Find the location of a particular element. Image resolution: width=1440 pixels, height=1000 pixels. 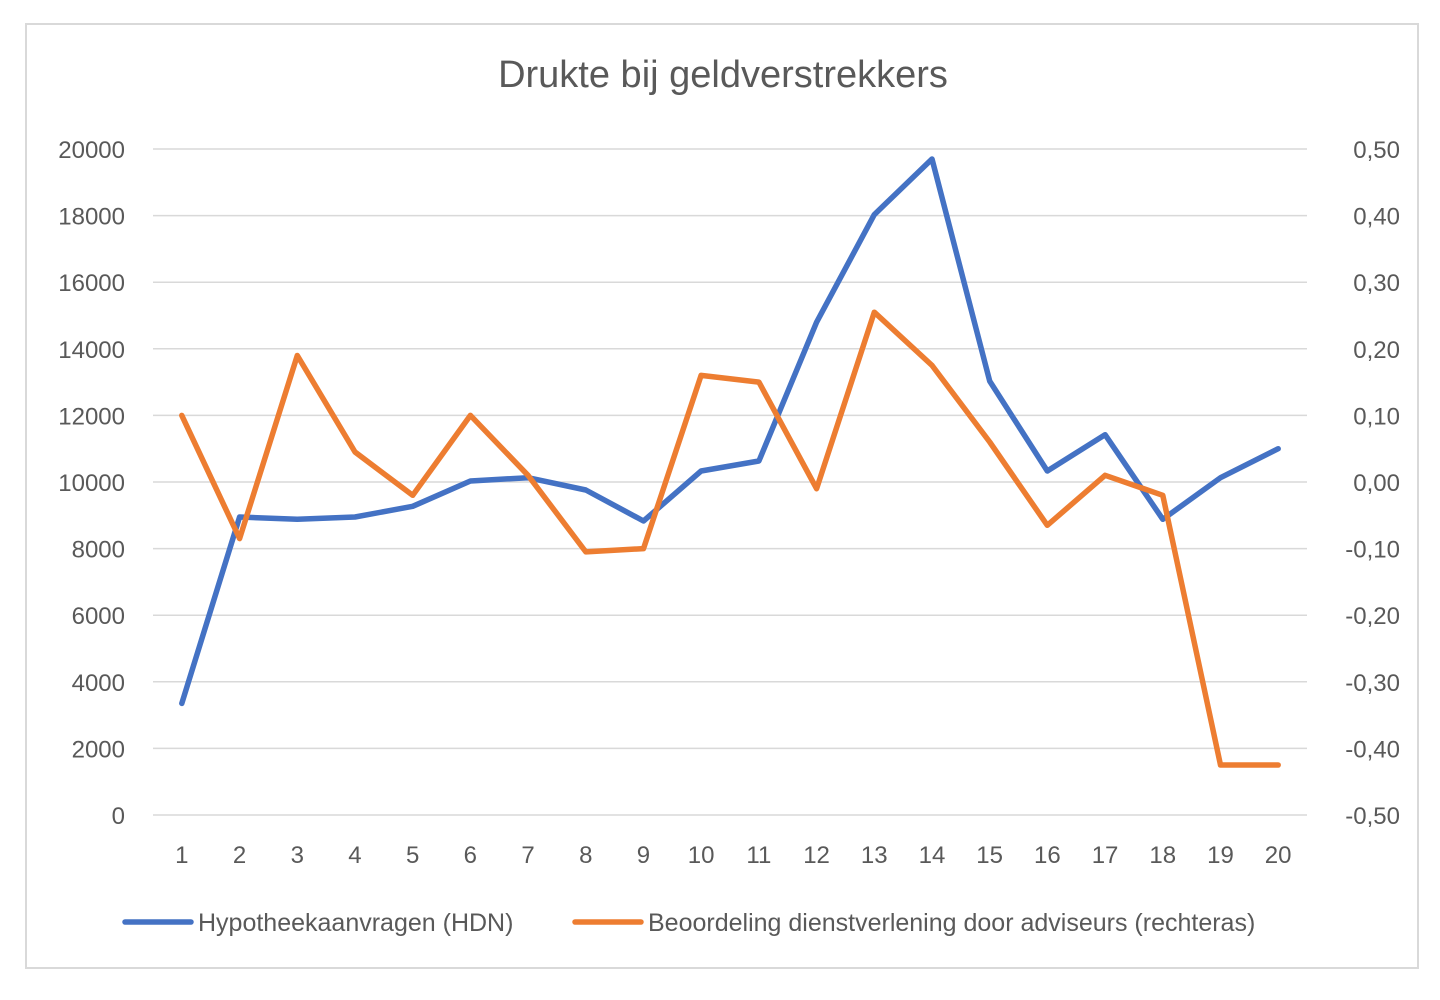

right-tick-label: -0,10 is located at coordinates (1372, 550).